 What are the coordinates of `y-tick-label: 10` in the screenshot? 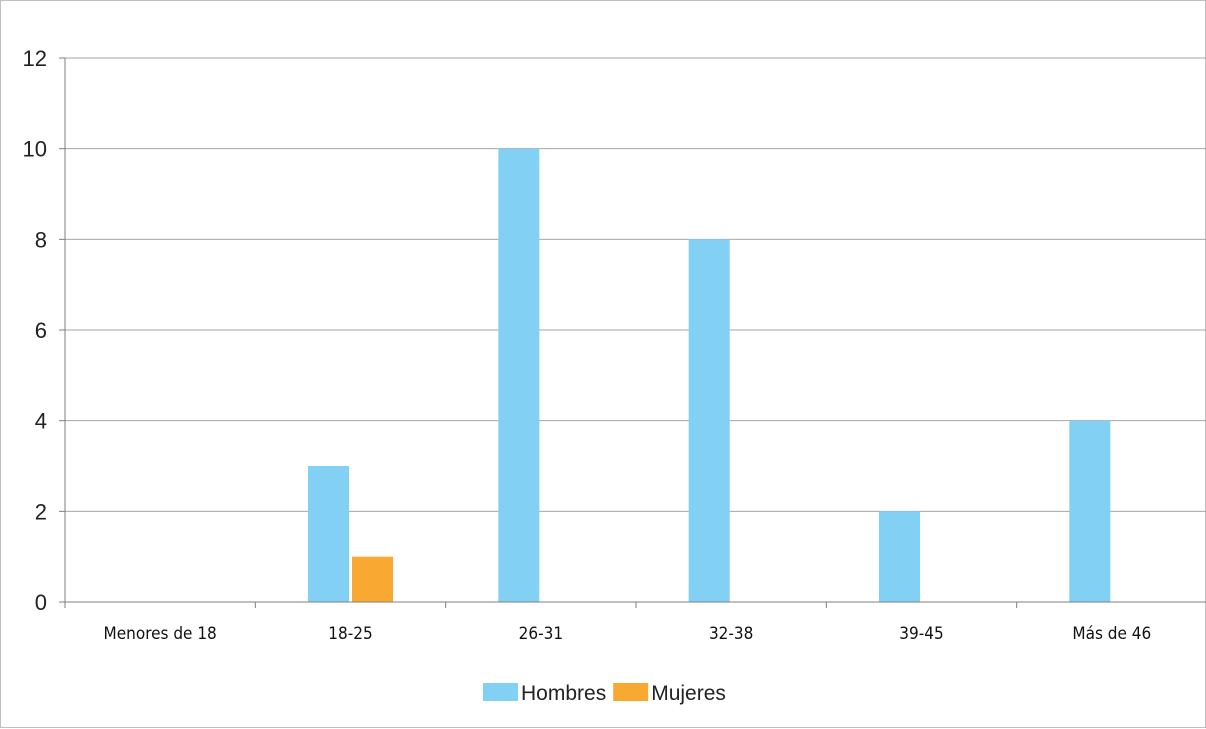 It's located at (35, 149).